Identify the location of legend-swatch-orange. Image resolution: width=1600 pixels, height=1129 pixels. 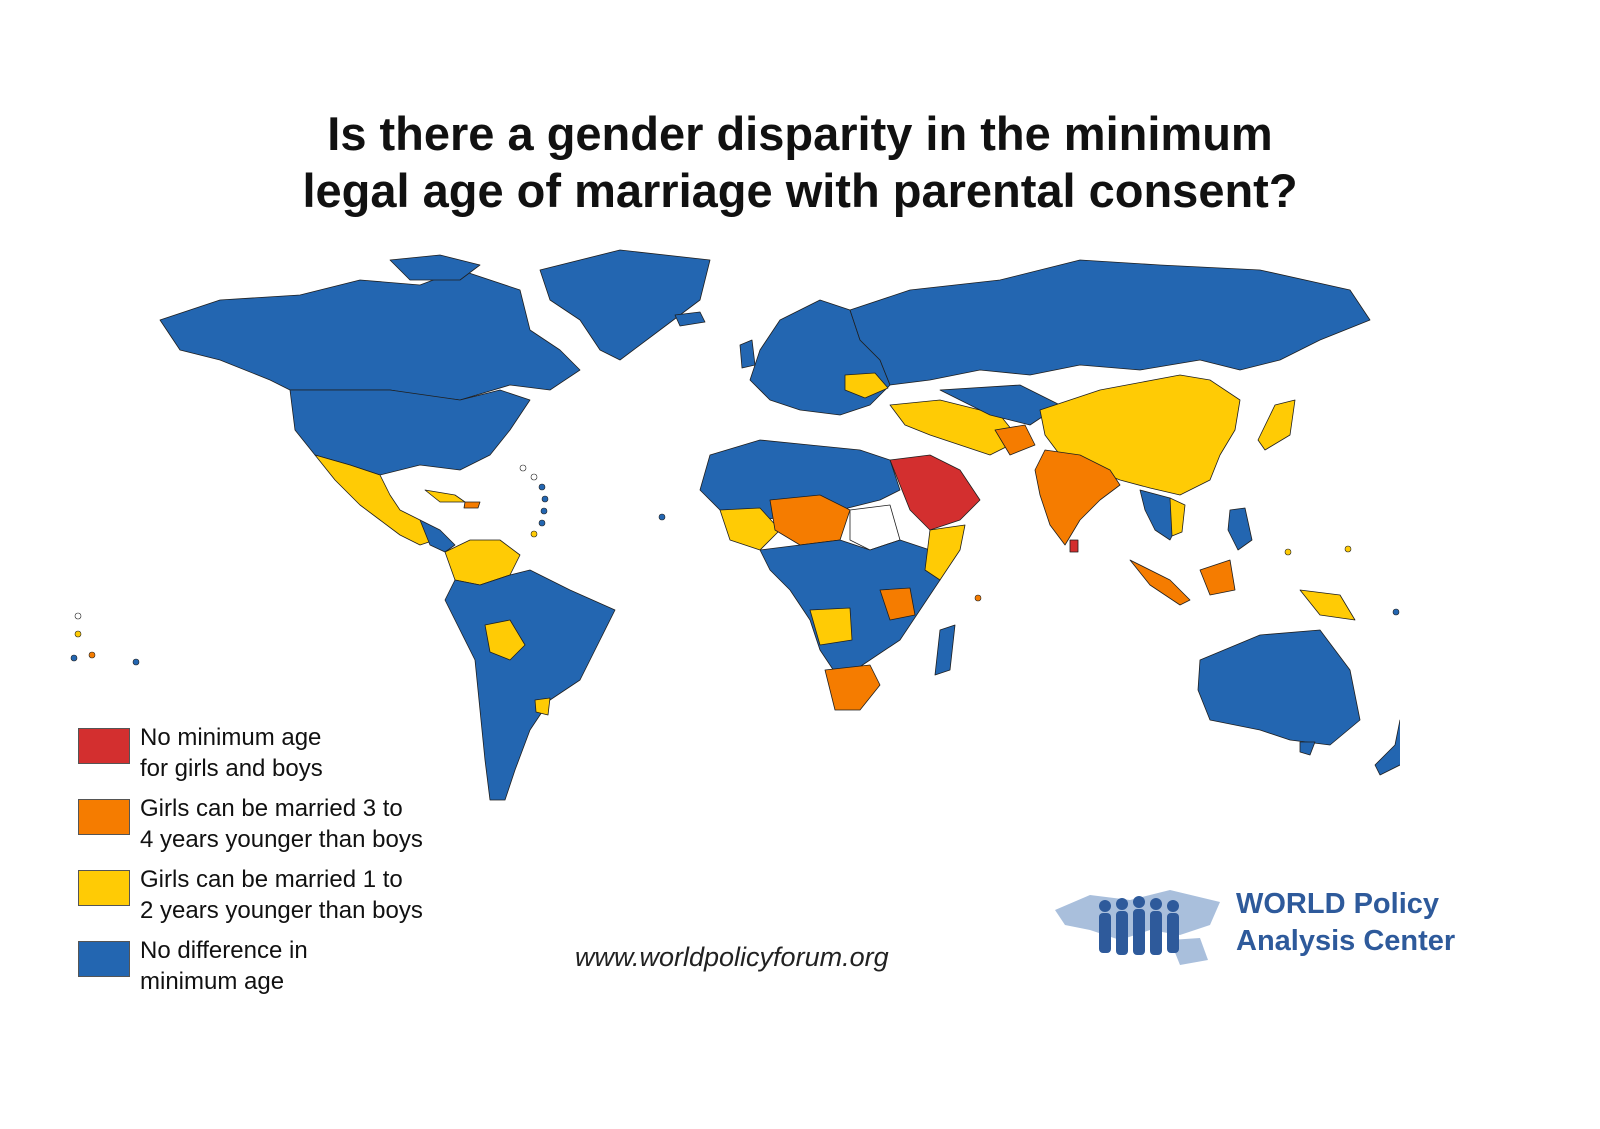
(104, 817).